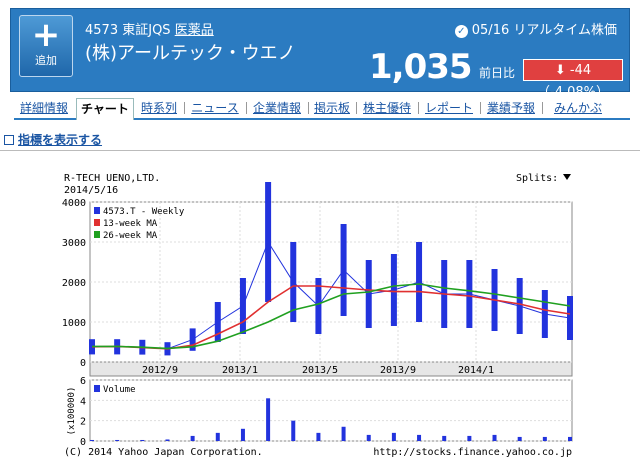  Describe the element at coordinates (215, 108) in the screenshot. I see `tab-news: ニュース` at that location.